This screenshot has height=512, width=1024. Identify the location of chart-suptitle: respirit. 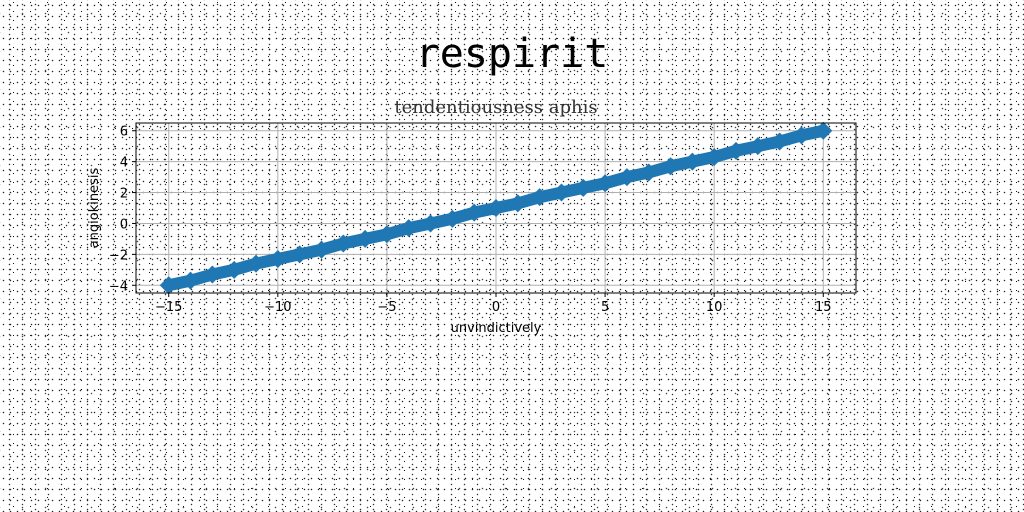
(512, 54).